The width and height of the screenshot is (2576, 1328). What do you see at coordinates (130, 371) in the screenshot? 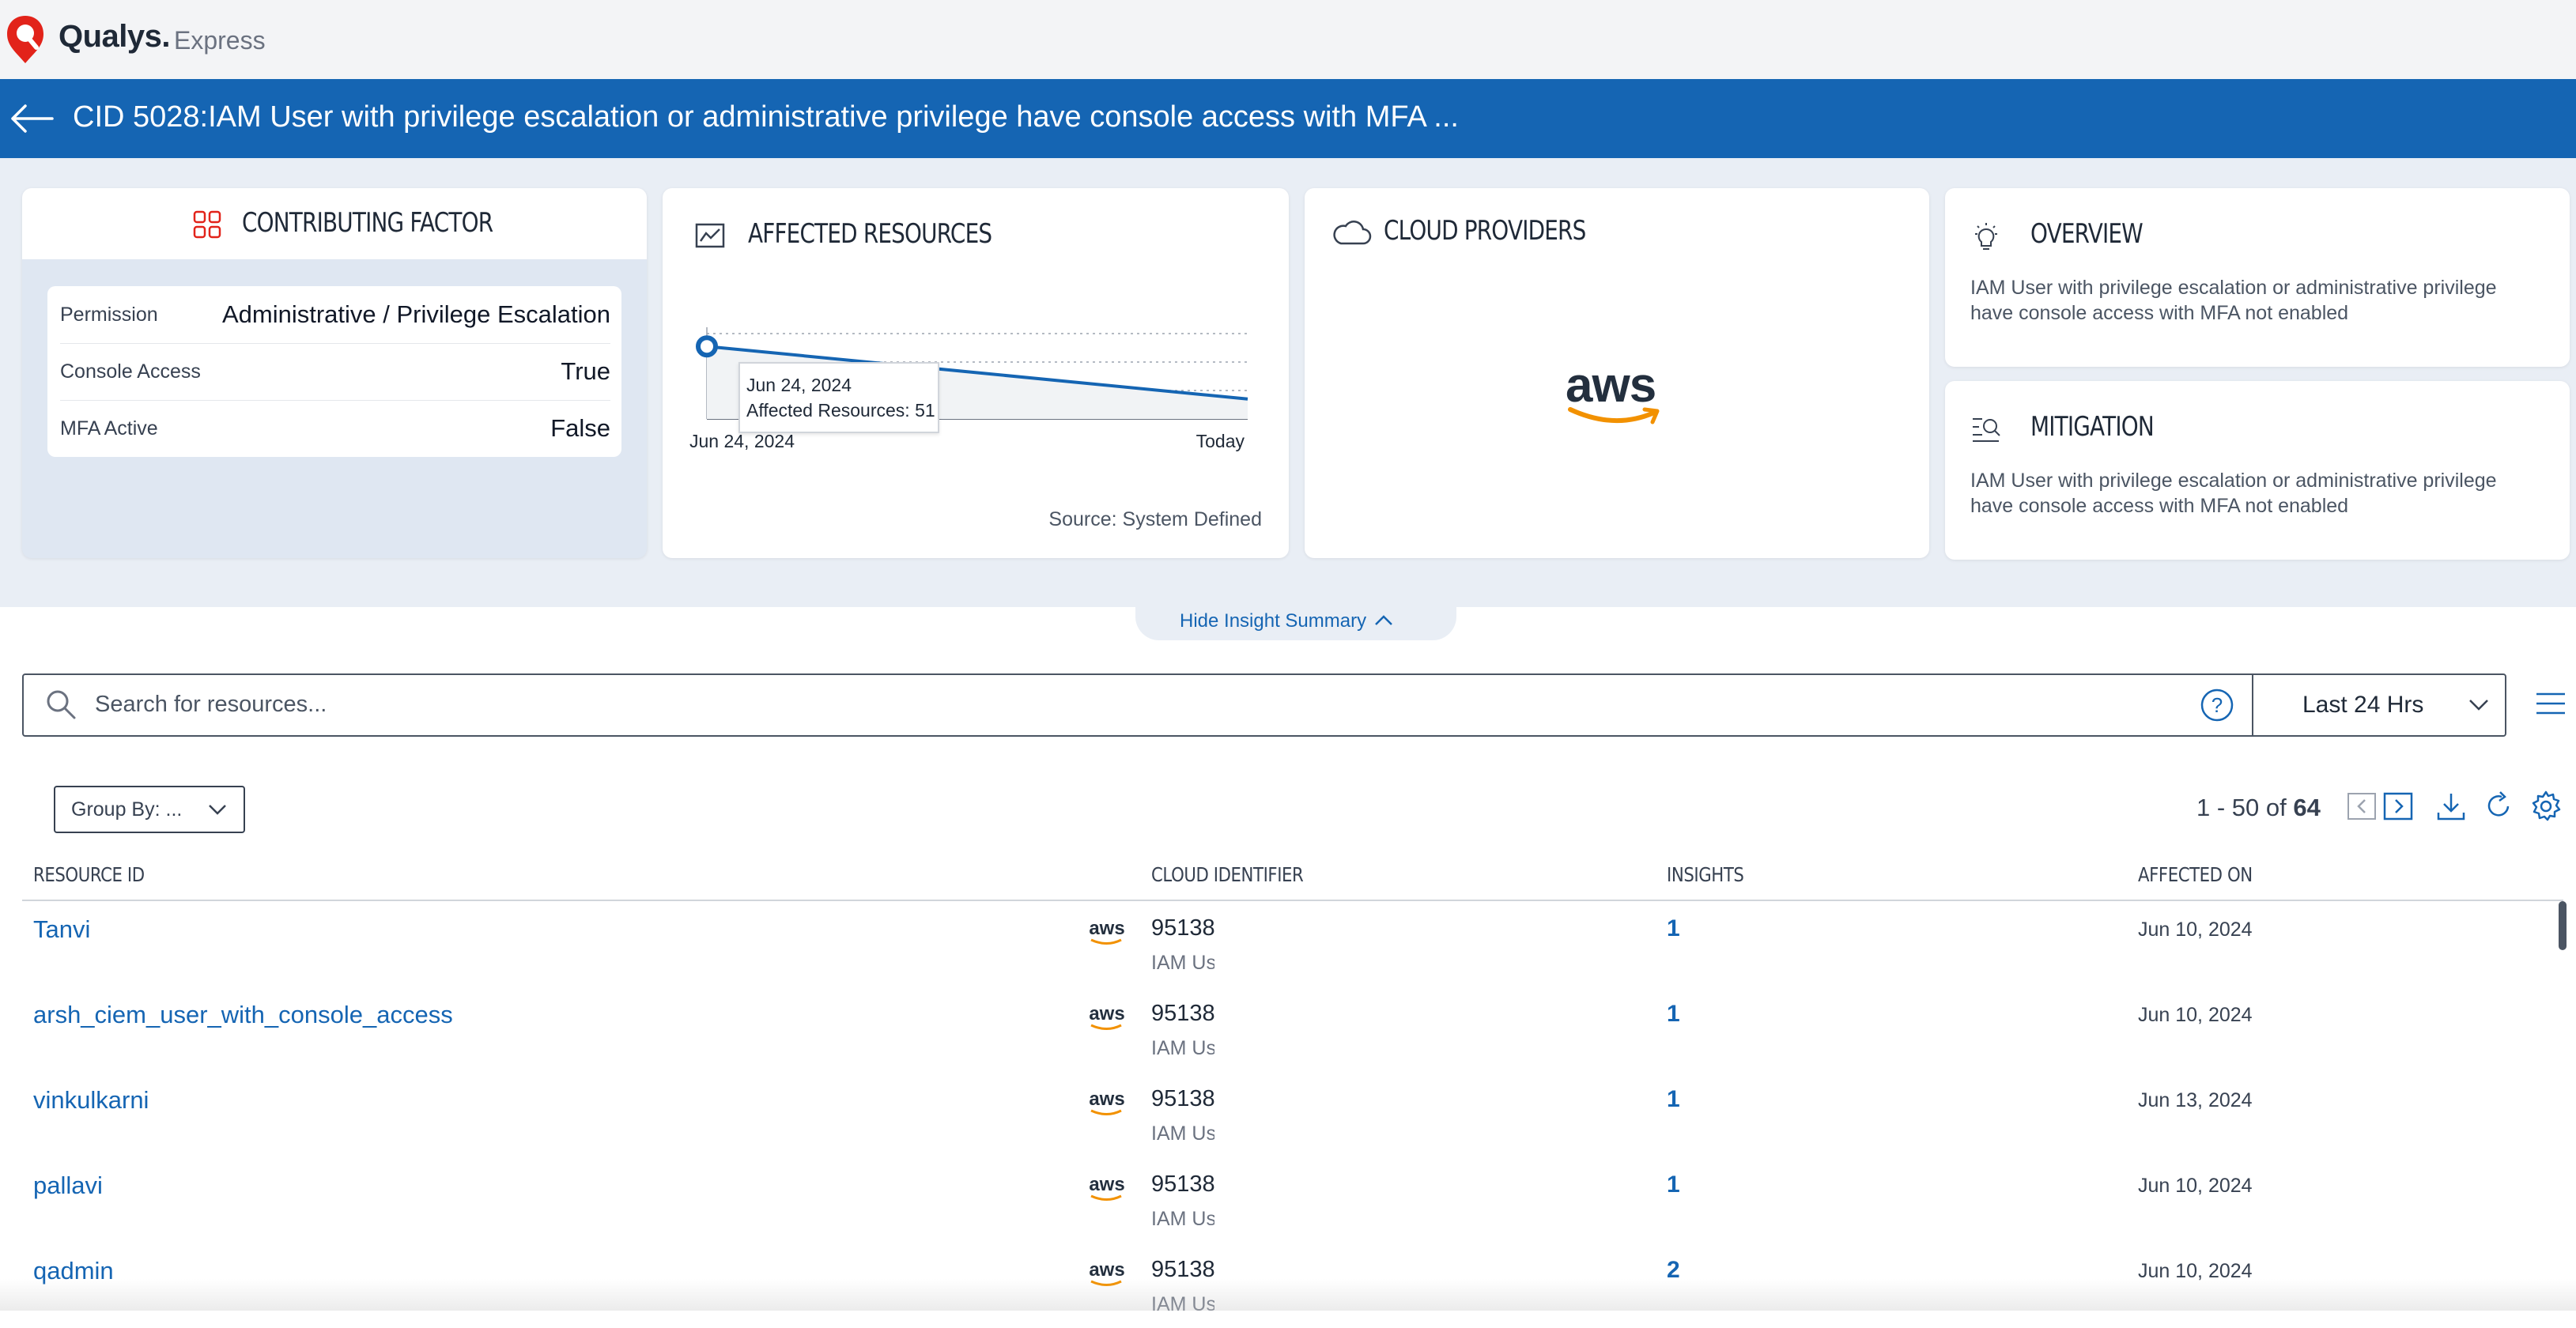
I see `factor-key: Console Access` at bounding box center [130, 371].